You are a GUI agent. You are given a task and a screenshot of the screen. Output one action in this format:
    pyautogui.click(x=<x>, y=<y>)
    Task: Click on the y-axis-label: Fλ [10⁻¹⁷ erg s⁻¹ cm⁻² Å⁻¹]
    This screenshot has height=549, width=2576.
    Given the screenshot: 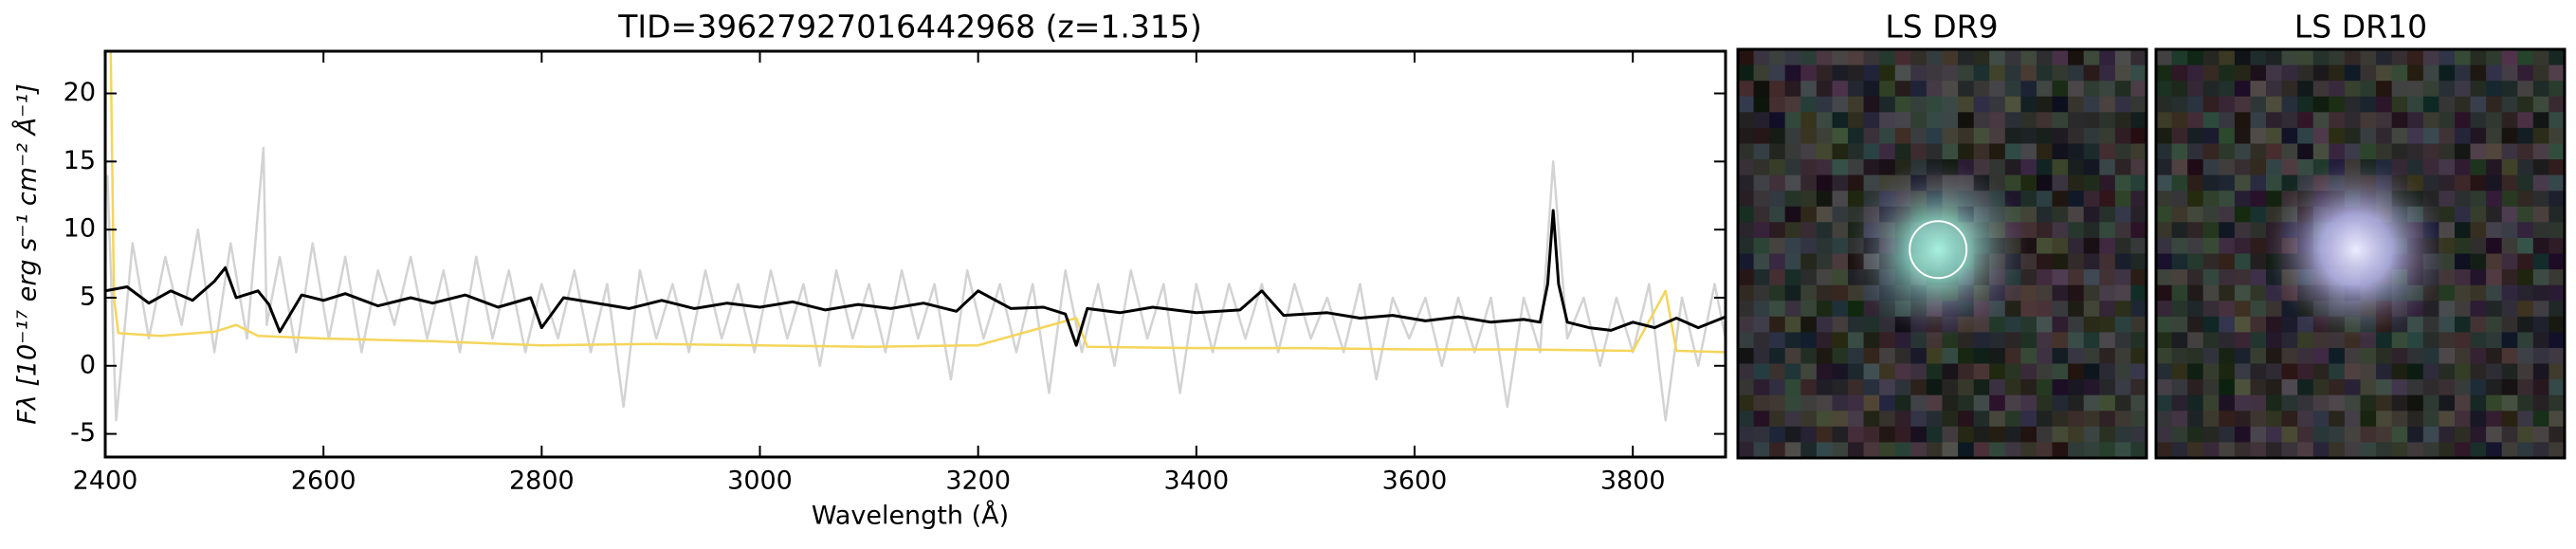 What is the action you would take?
    pyautogui.click(x=27, y=254)
    